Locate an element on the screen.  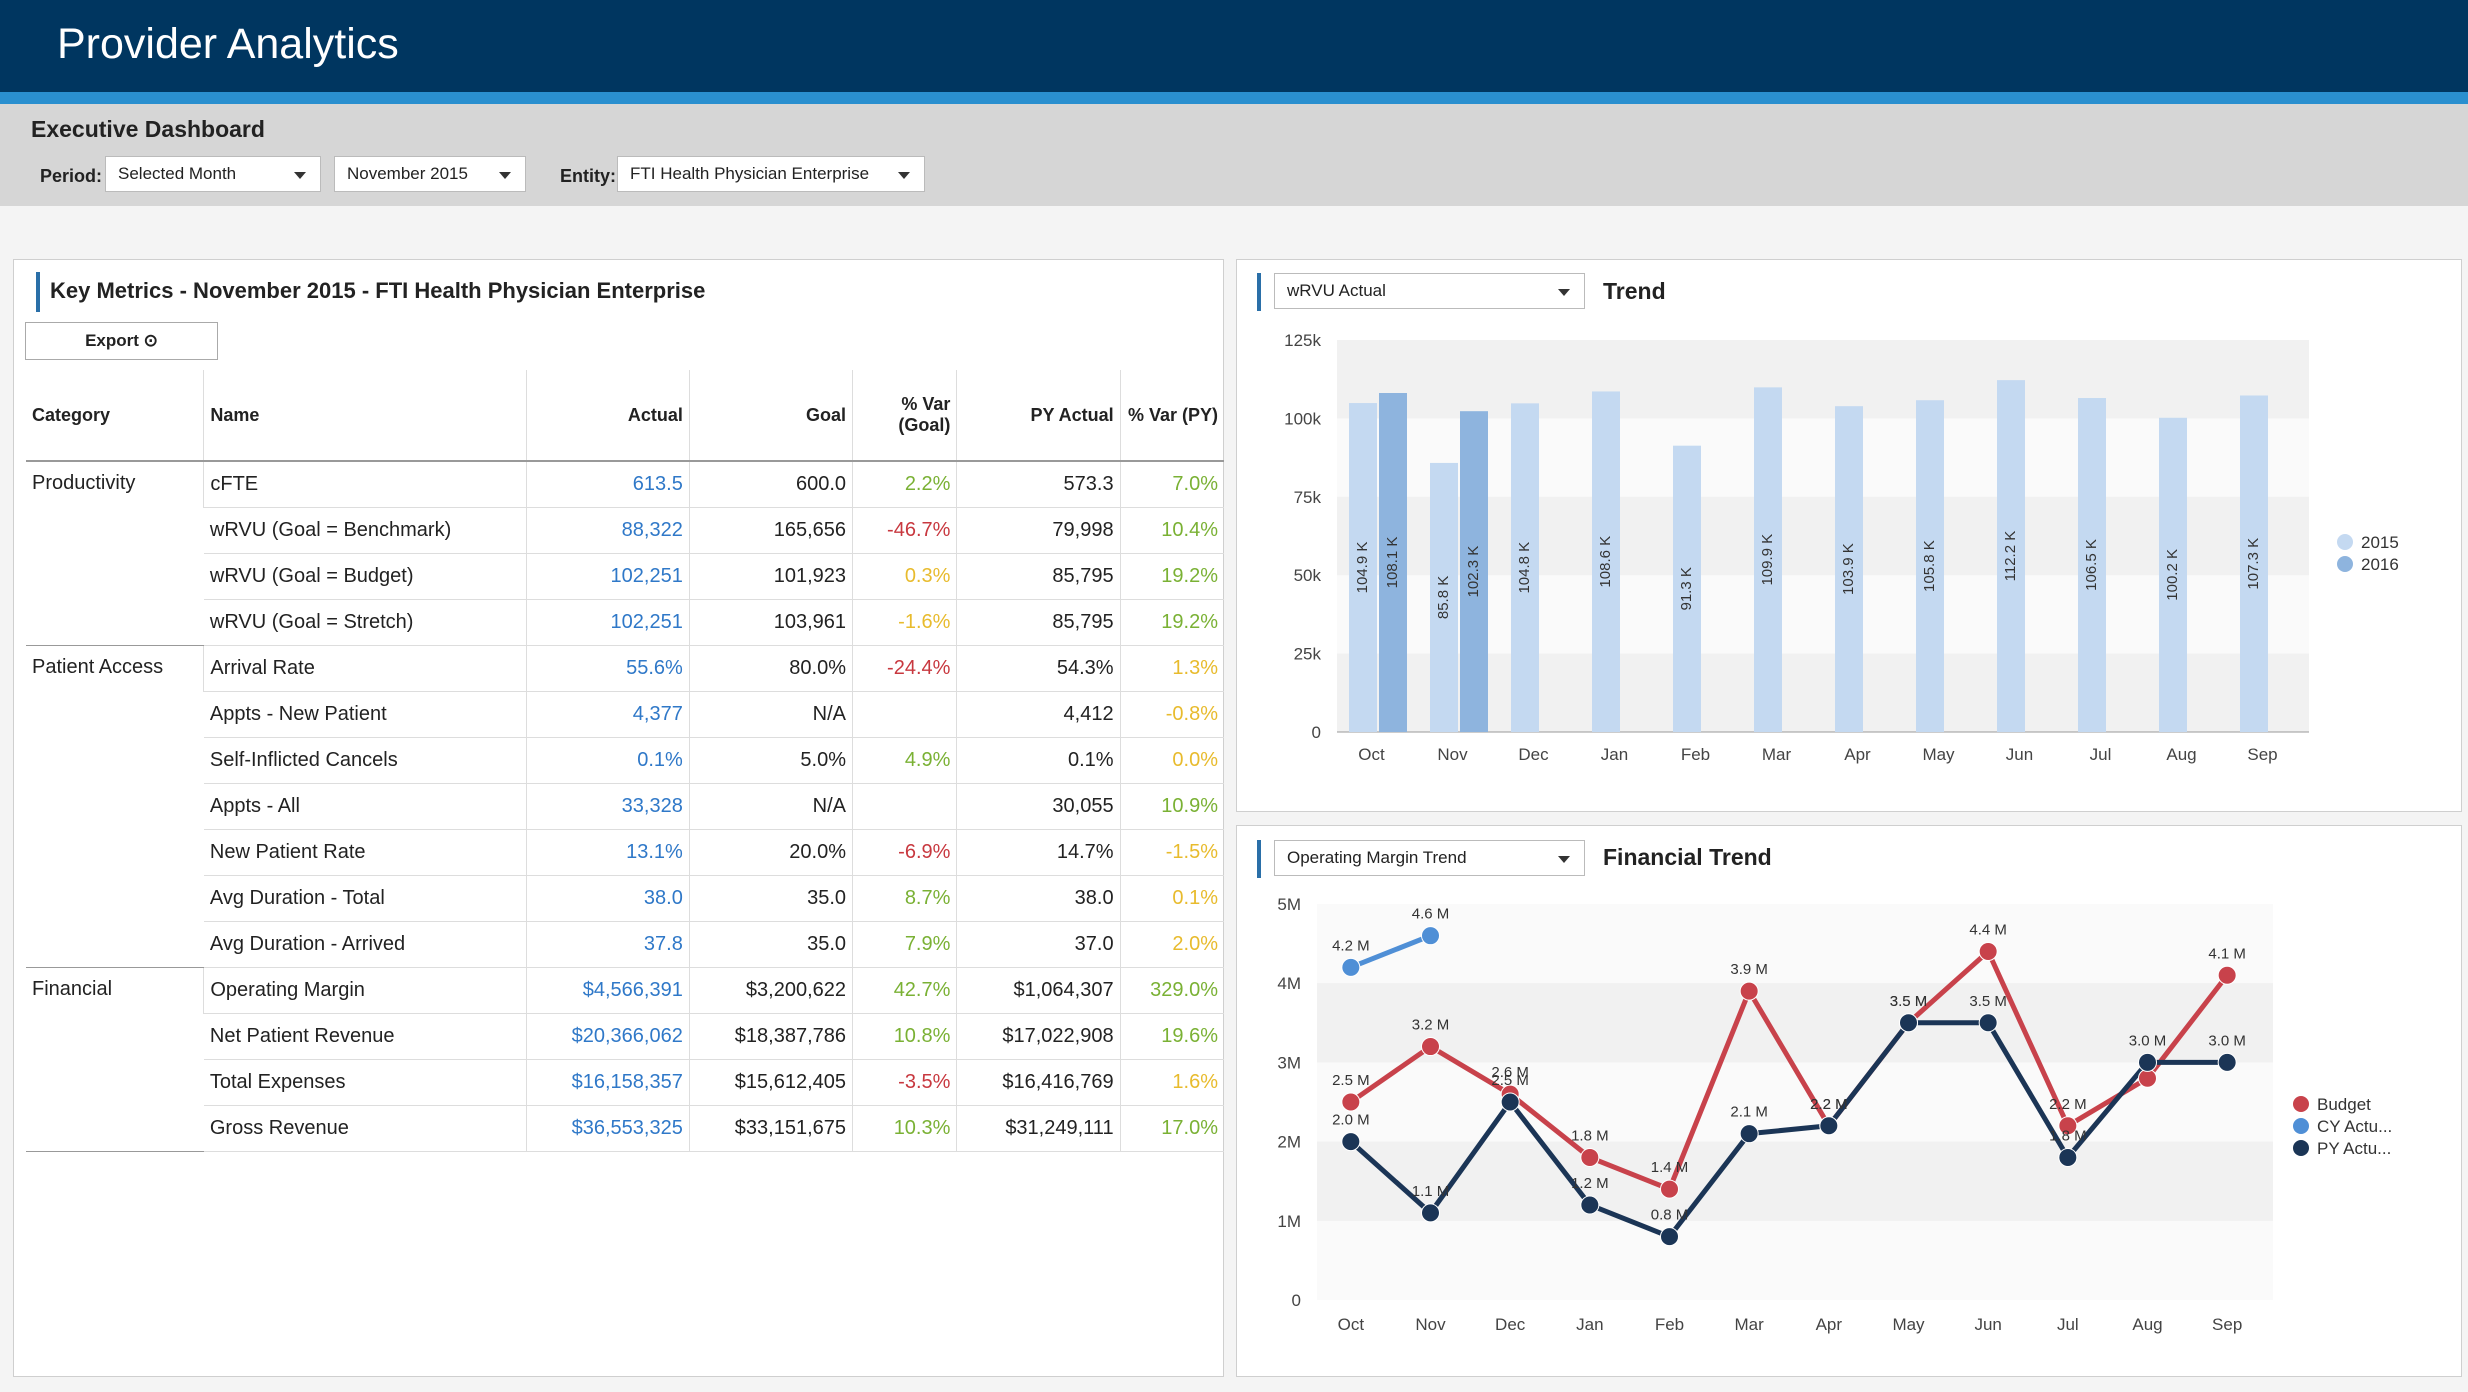
point-Budget-Jan is located at coordinates (1590, 1157).